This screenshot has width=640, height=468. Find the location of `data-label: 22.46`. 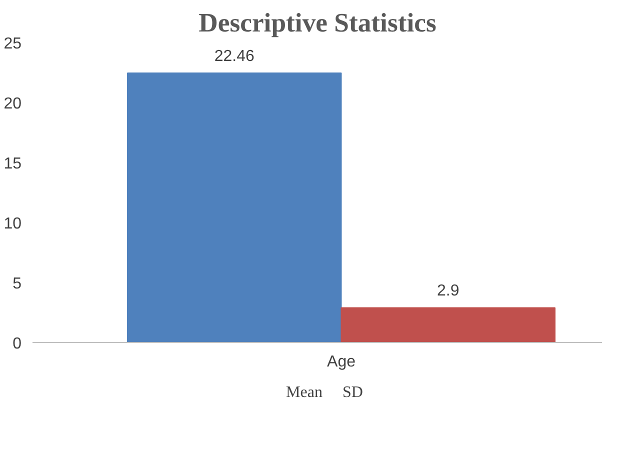

data-label: 22.46 is located at coordinates (234, 56).